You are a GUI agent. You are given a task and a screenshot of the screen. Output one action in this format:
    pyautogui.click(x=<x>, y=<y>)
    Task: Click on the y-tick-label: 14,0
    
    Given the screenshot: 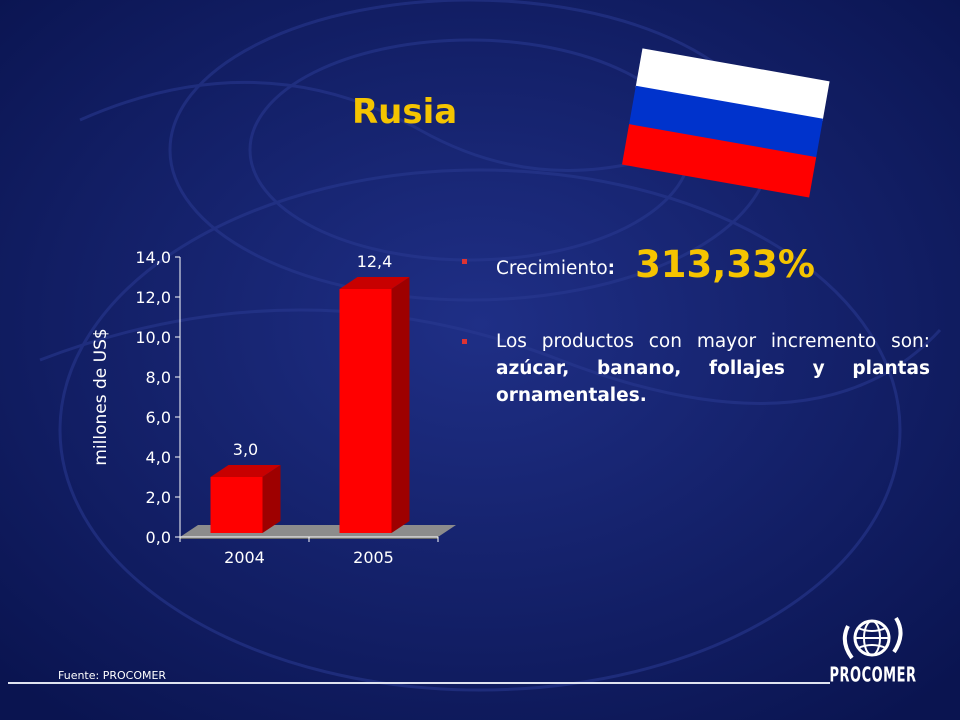 What is the action you would take?
    pyautogui.click(x=153, y=257)
    